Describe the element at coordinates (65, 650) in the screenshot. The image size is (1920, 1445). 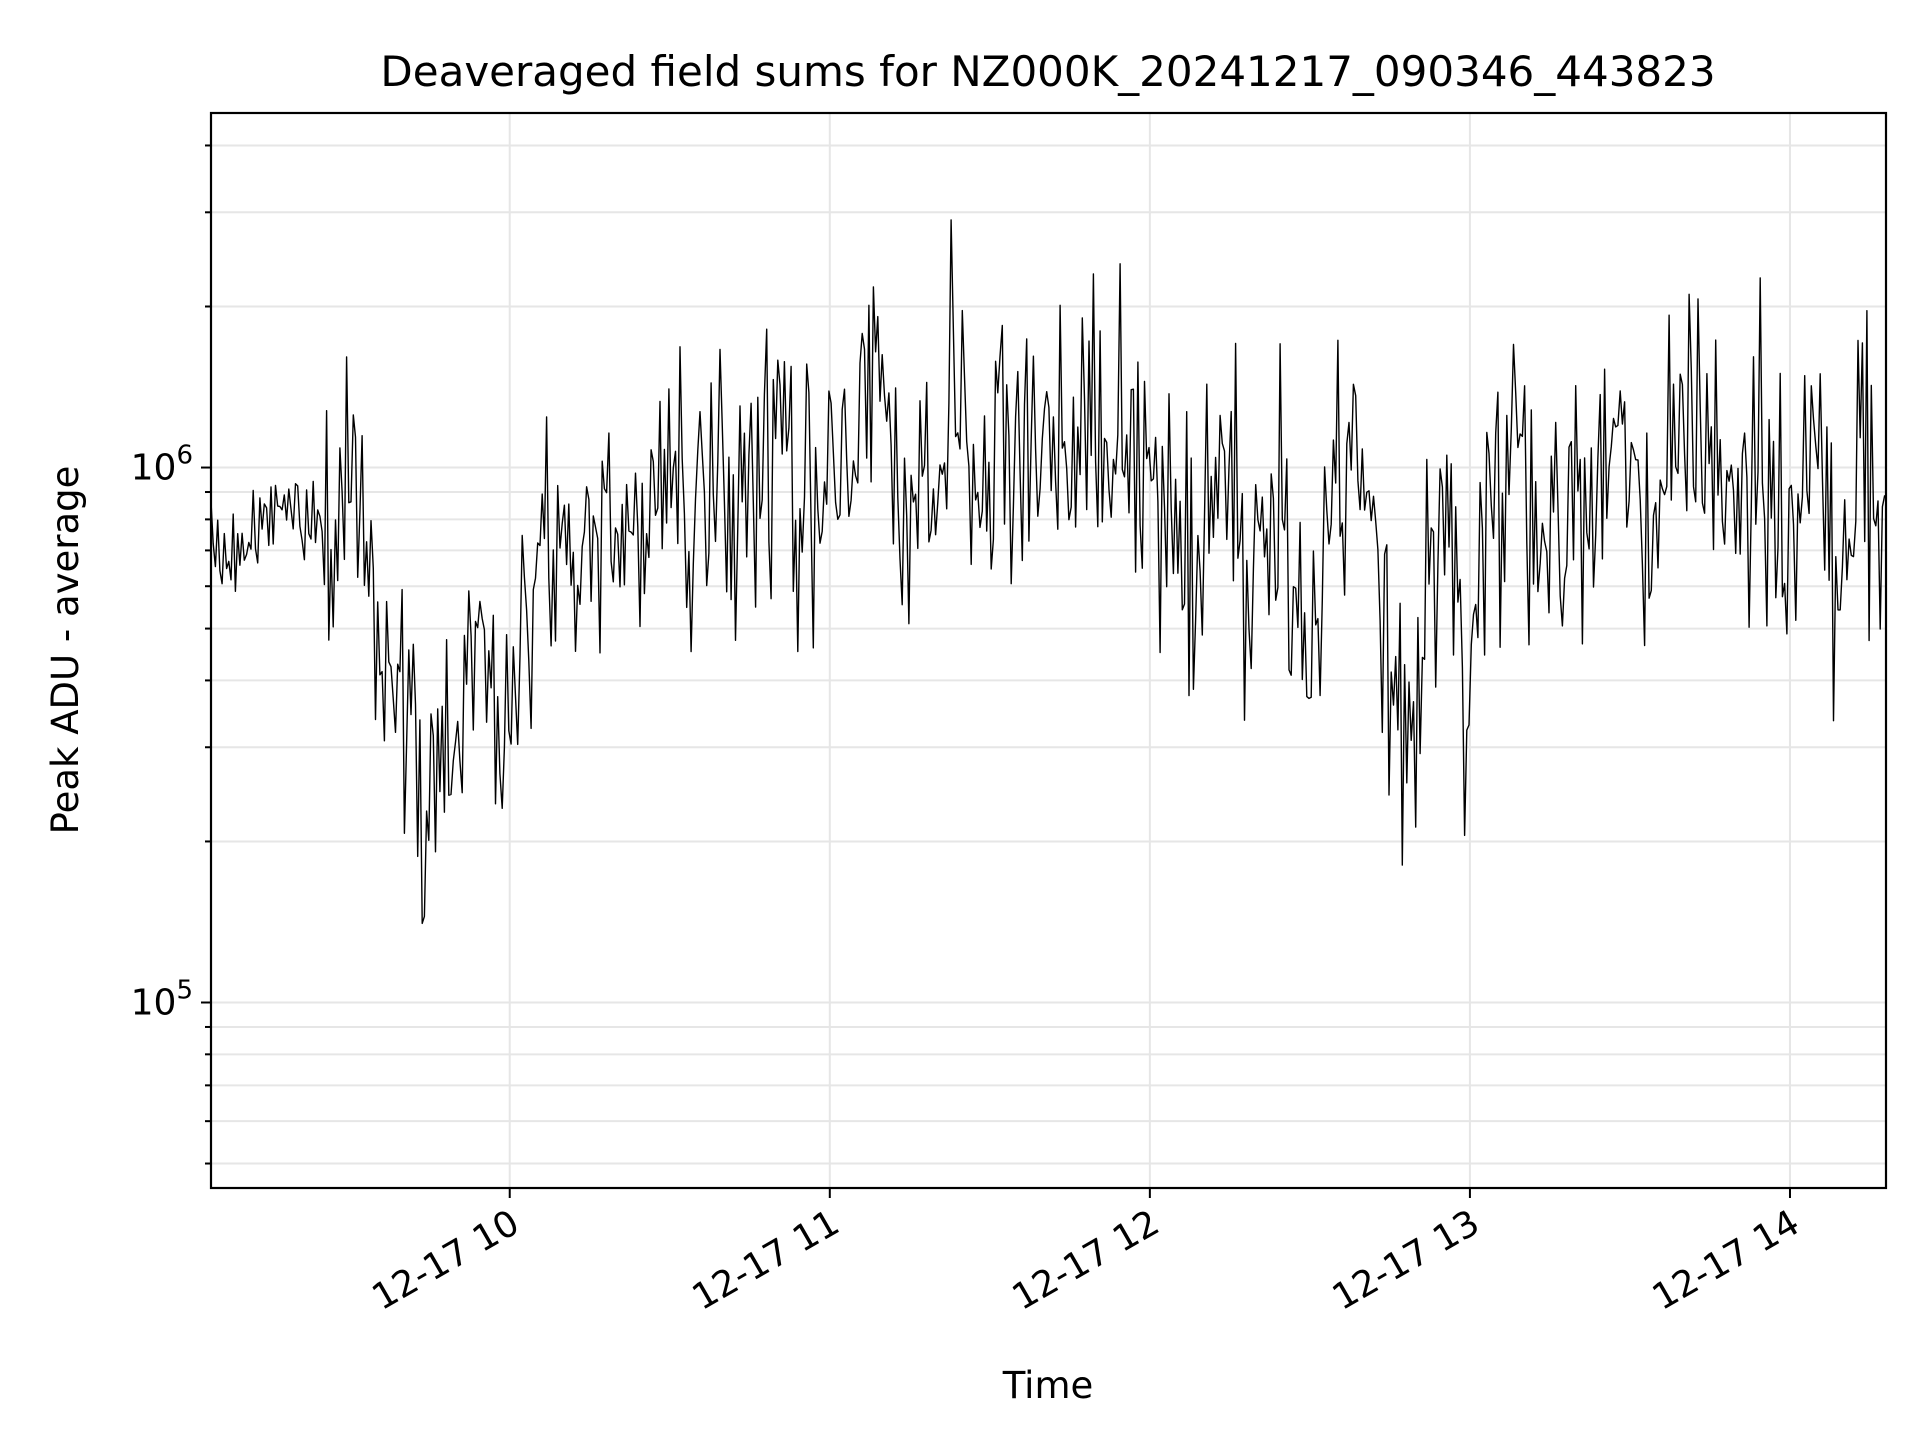
I see `y-axis-label: Peak ADU - average` at that location.